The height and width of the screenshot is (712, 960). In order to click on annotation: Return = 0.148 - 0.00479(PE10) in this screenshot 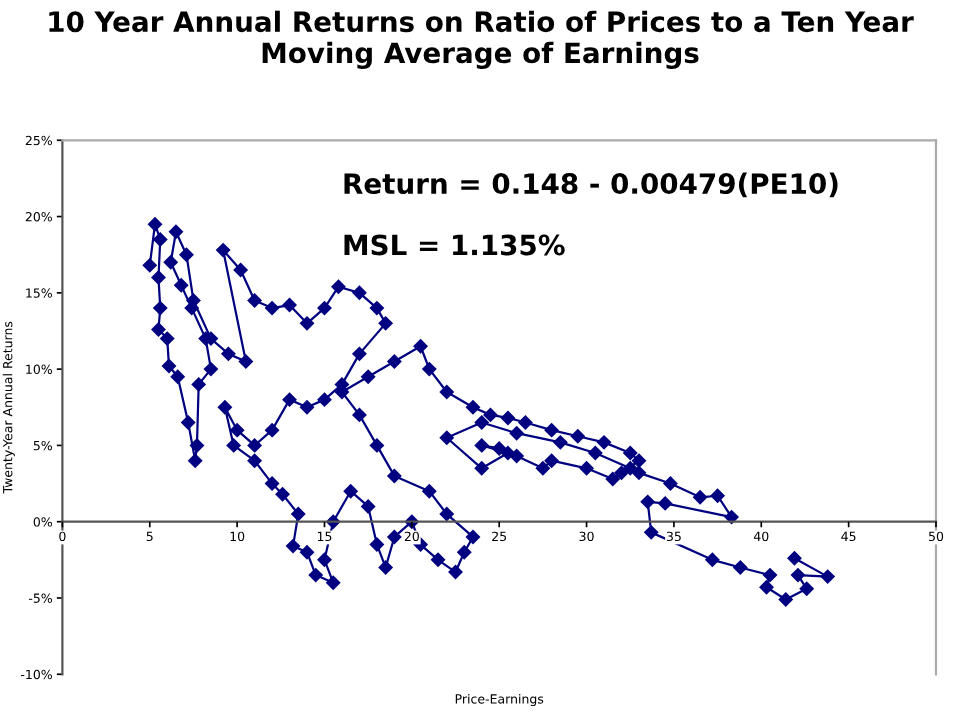, I will do `click(591, 185)`.